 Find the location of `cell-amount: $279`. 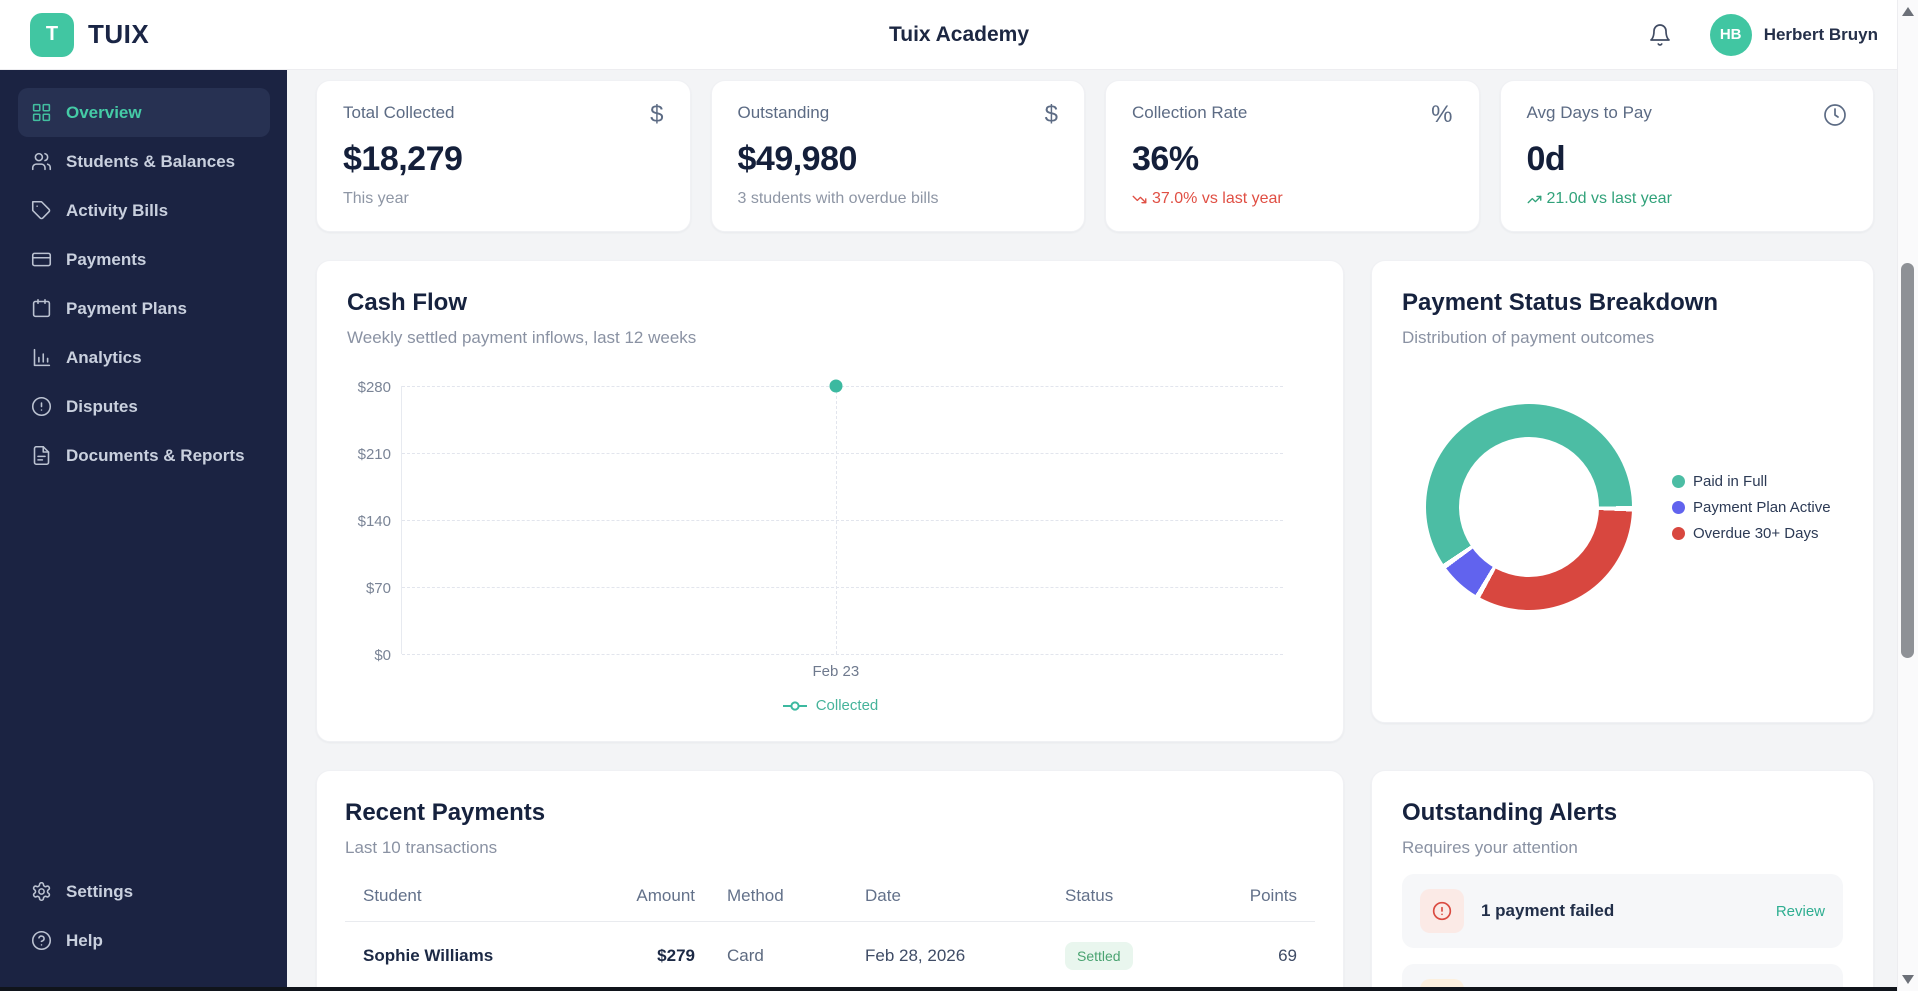

cell-amount: $279 is located at coordinates (676, 955).